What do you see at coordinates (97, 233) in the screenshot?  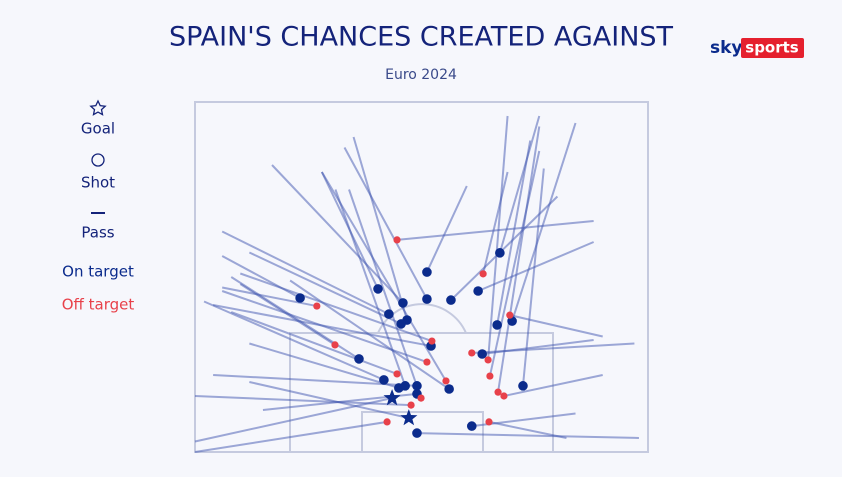 I see `legend-label: Pass` at bounding box center [97, 233].